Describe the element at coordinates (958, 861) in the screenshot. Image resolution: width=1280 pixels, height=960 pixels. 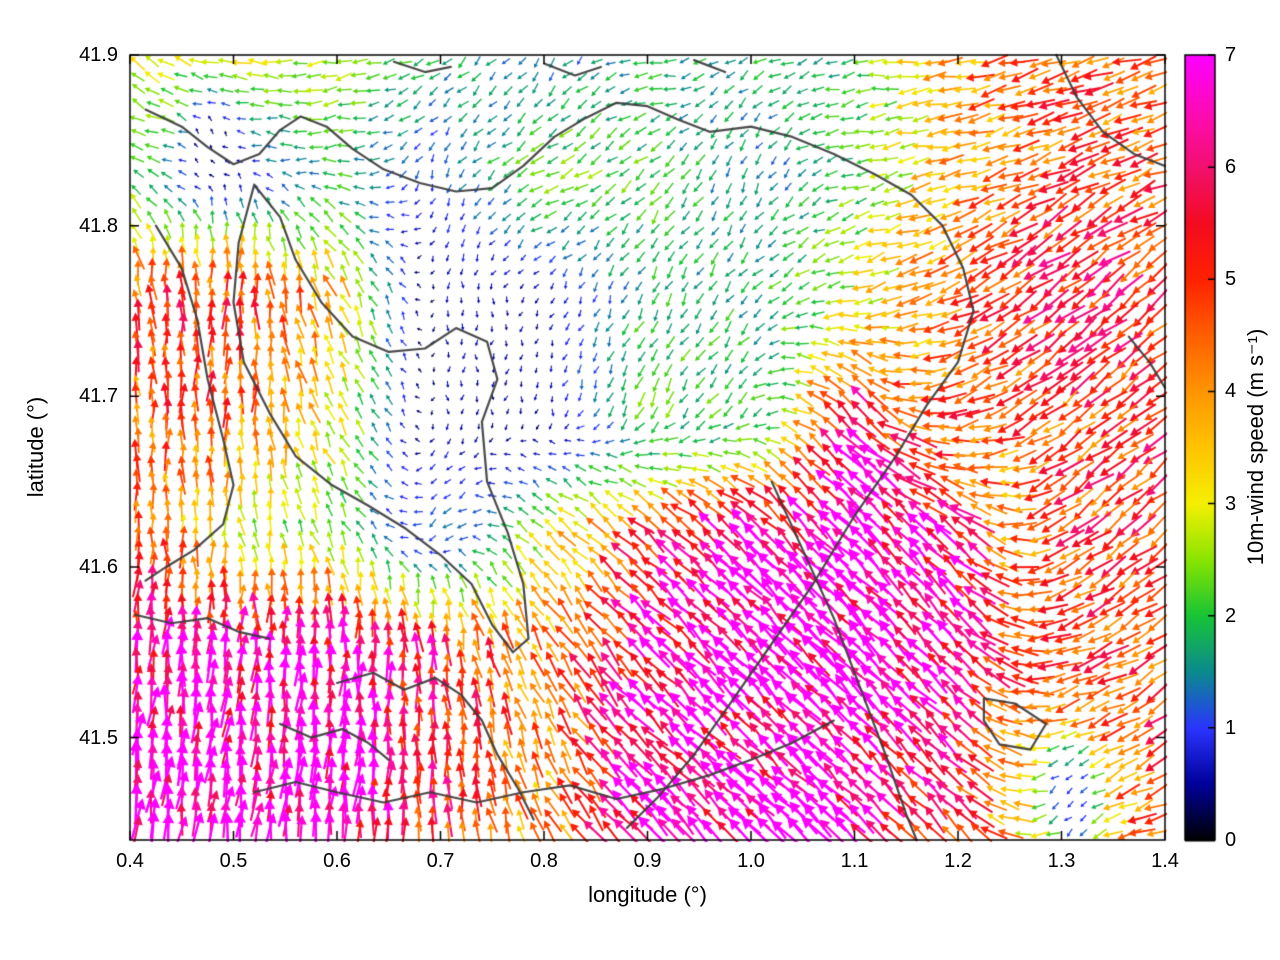
I see `x-tick-label: 1.2` at that location.